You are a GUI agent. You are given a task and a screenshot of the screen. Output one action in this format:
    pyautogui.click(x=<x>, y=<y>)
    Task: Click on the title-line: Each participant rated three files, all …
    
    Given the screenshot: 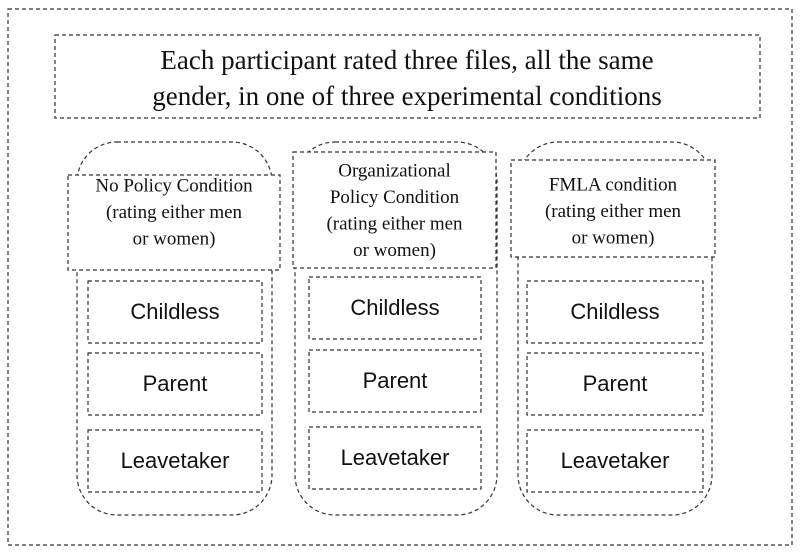 What is the action you would take?
    pyautogui.click(x=406, y=60)
    